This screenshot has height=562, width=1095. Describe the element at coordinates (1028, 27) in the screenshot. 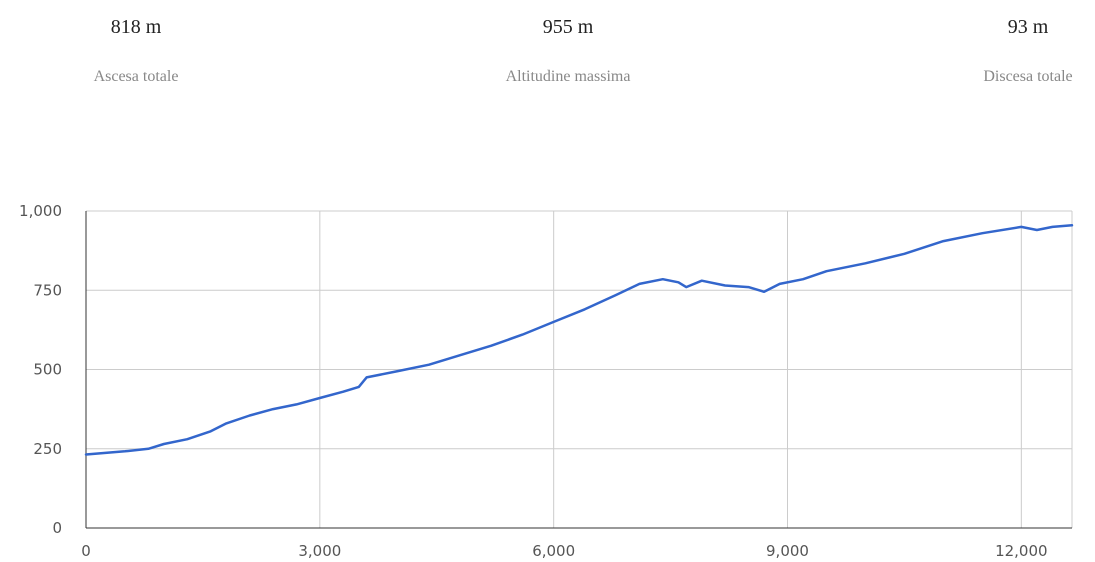

I see `stat-value: 93 m` at that location.